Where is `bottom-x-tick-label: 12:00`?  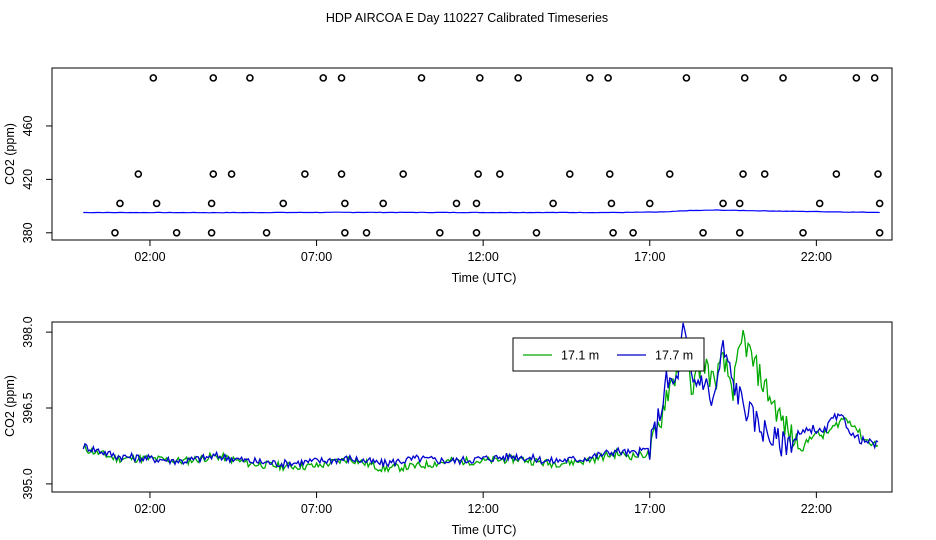
bottom-x-tick-label: 12:00 is located at coordinates (483, 509).